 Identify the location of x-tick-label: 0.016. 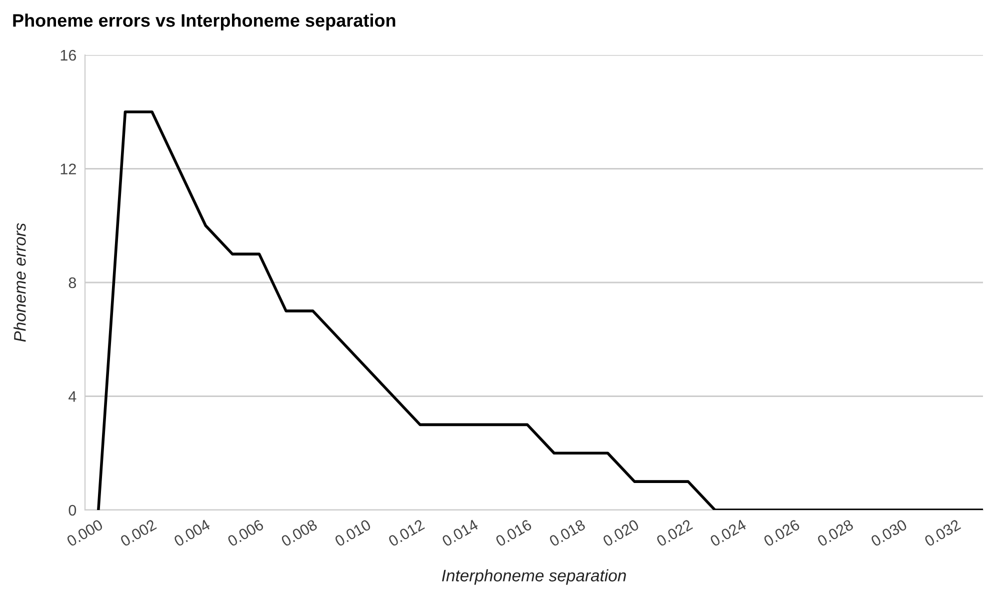
(513, 533).